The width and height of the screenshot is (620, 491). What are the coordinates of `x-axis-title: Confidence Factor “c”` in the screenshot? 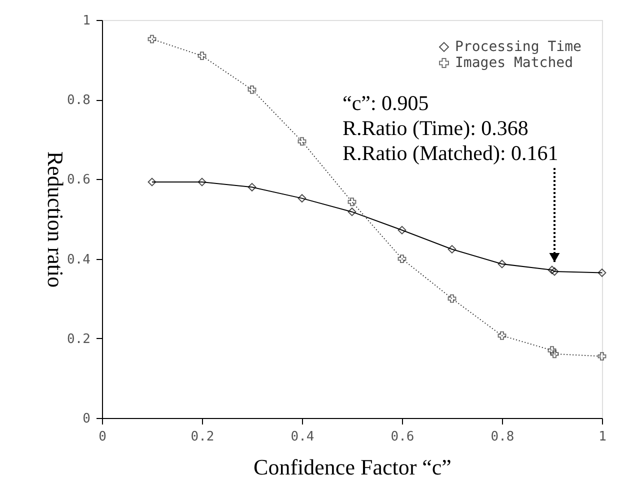 It's located at (353, 467).